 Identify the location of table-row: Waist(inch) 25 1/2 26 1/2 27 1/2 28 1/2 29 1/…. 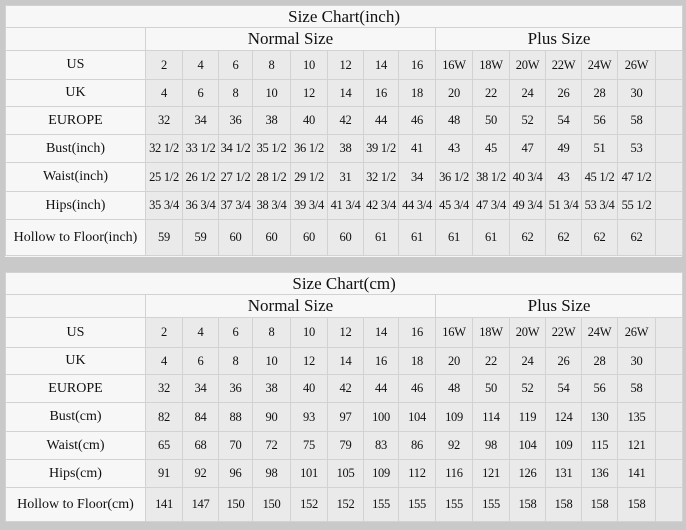
(344, 177).